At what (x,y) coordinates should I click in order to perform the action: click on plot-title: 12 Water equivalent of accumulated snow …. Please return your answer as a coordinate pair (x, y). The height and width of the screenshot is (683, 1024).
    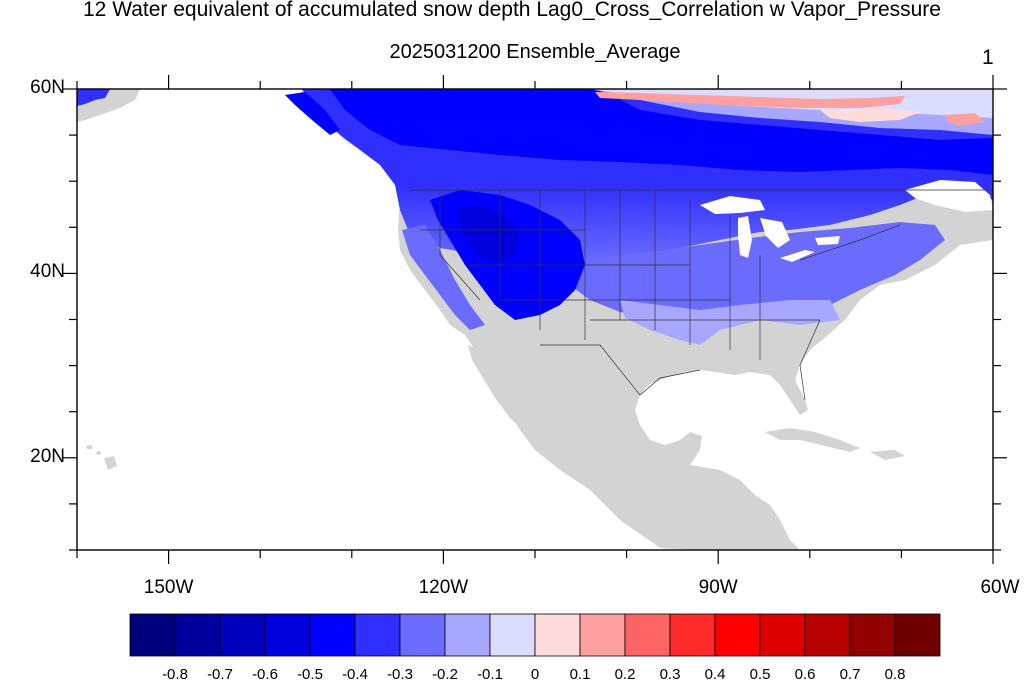
    Looking at the image, I should click on (512, 10).